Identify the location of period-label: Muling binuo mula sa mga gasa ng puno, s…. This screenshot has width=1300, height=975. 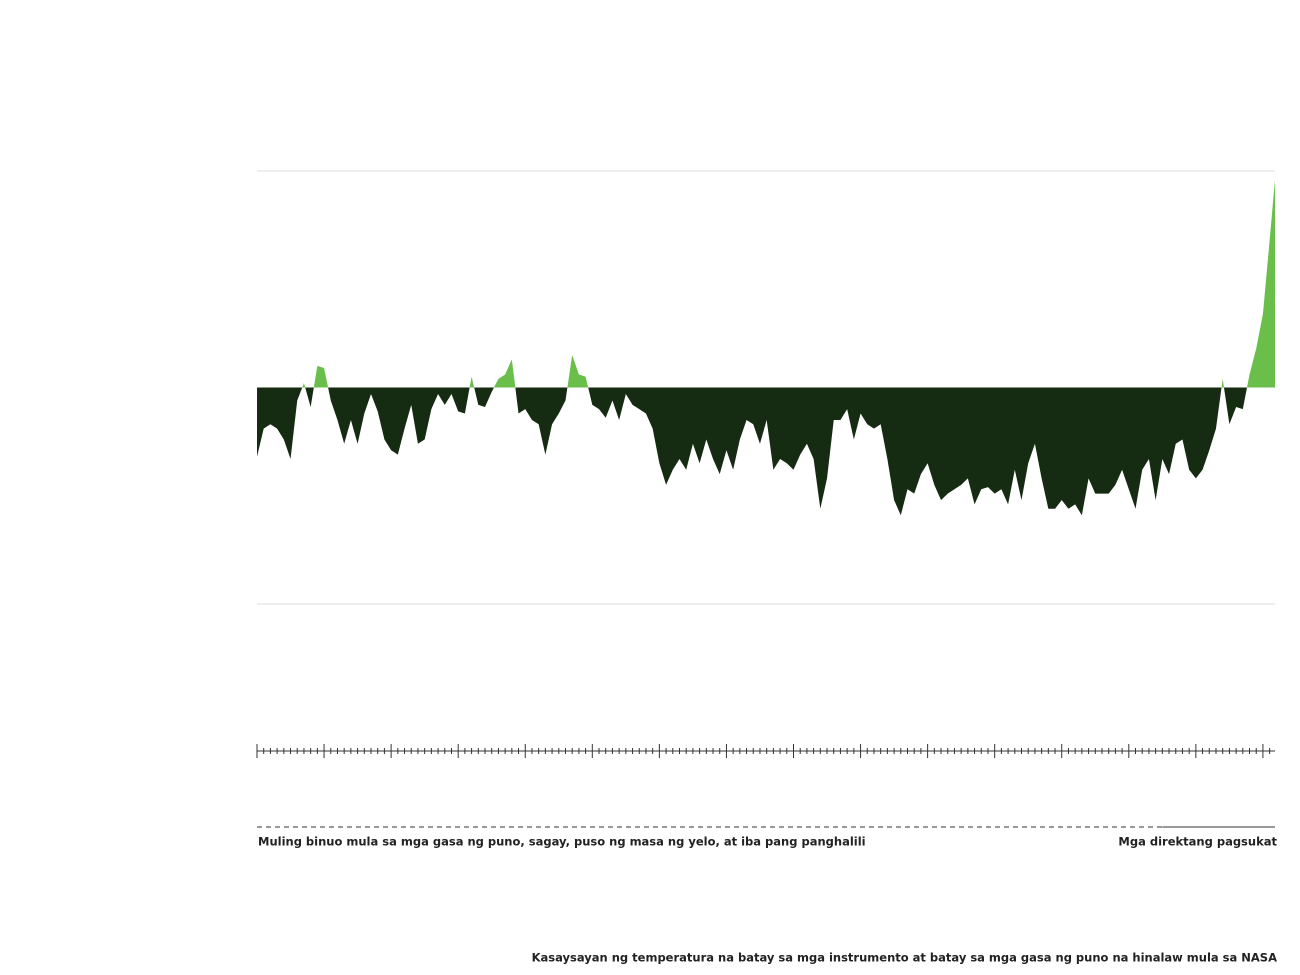
(562, 842).